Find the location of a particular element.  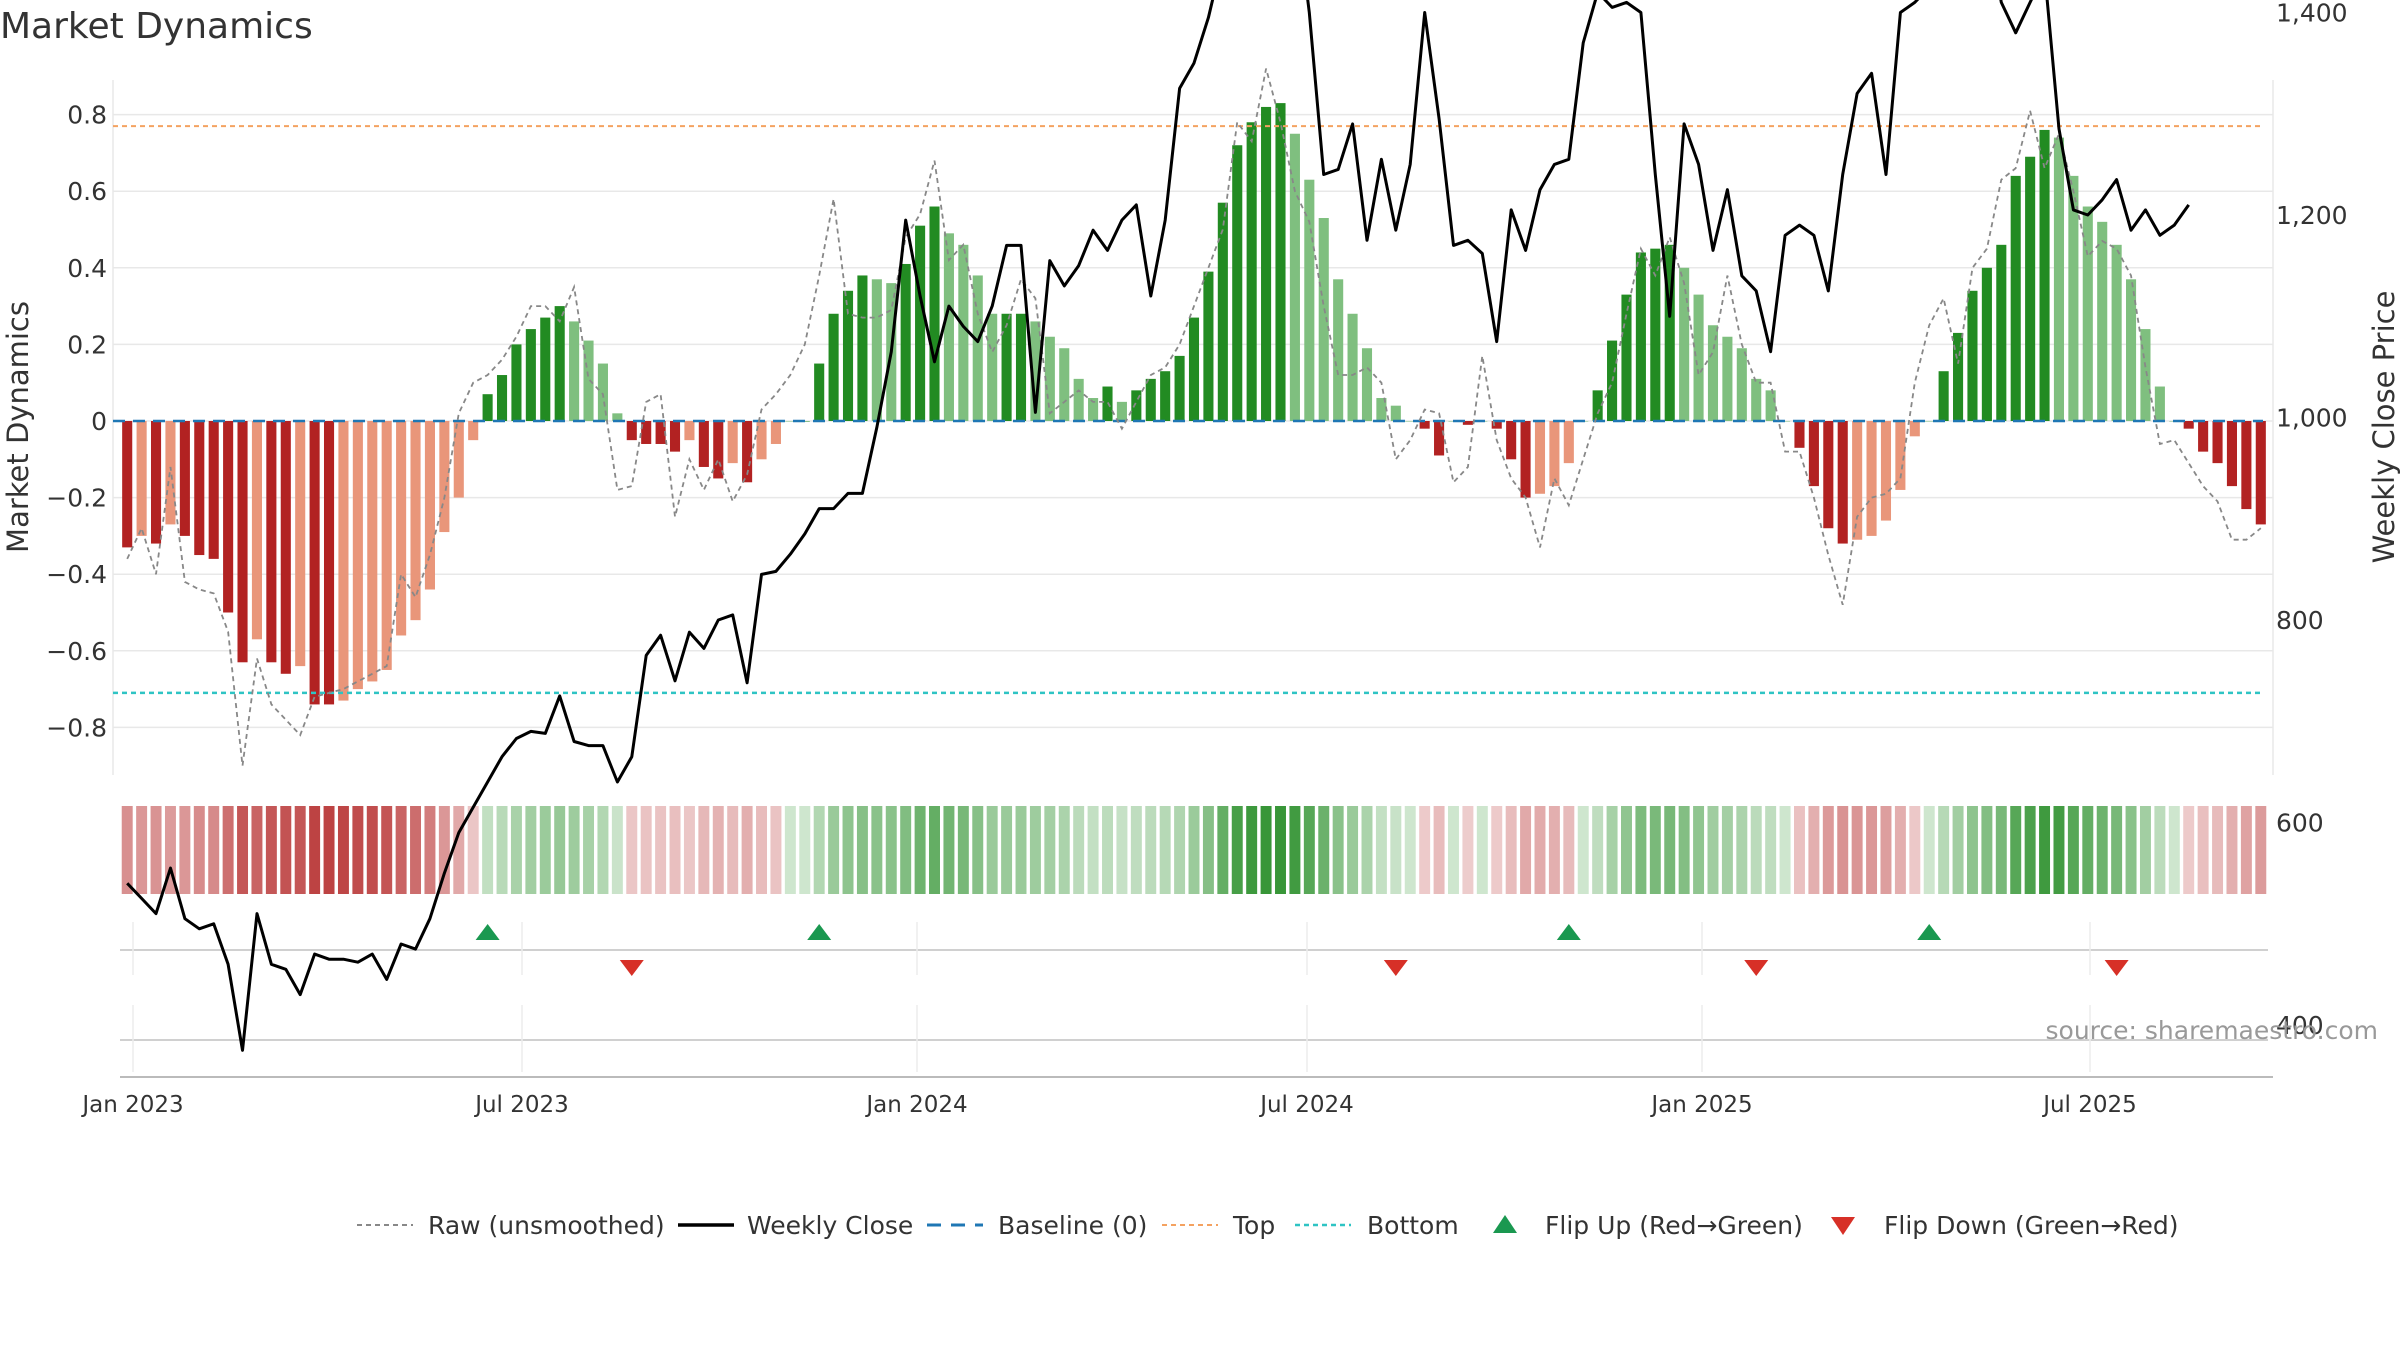

legend-item: Flip Up (Red→Green) is located at coordinates (1648, 1225).